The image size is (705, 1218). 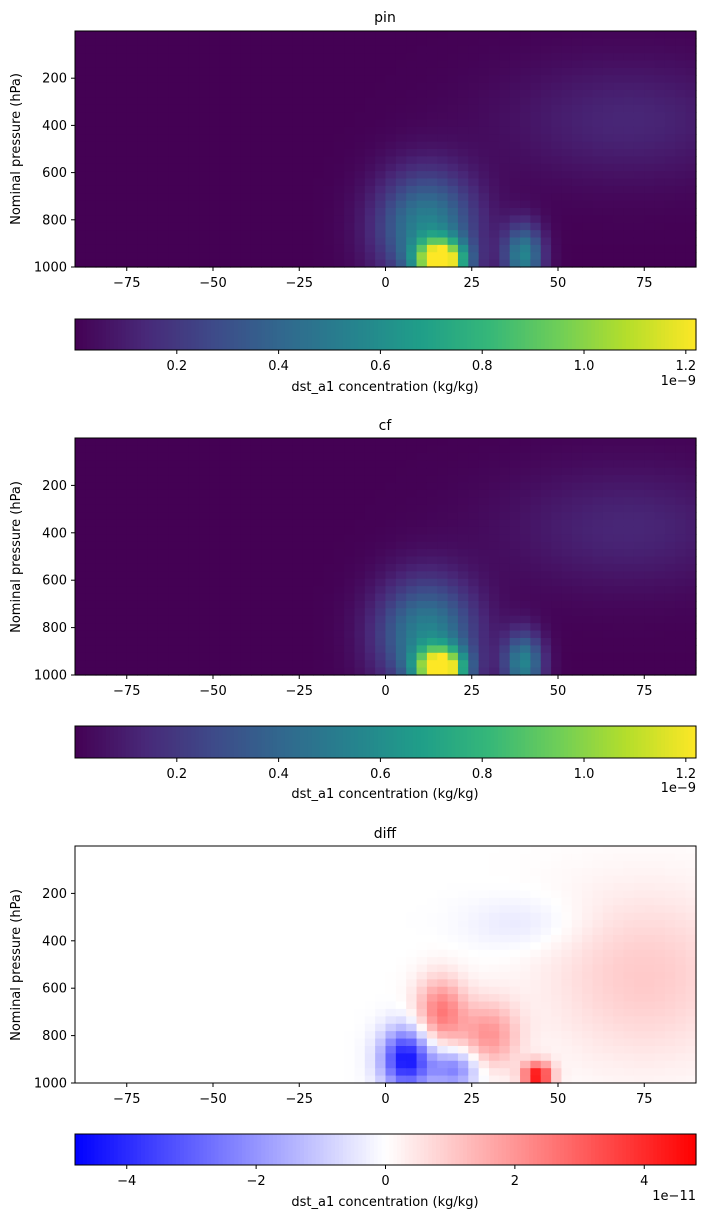 I want to click on panel-title: cf, so click(x=386, y=426).